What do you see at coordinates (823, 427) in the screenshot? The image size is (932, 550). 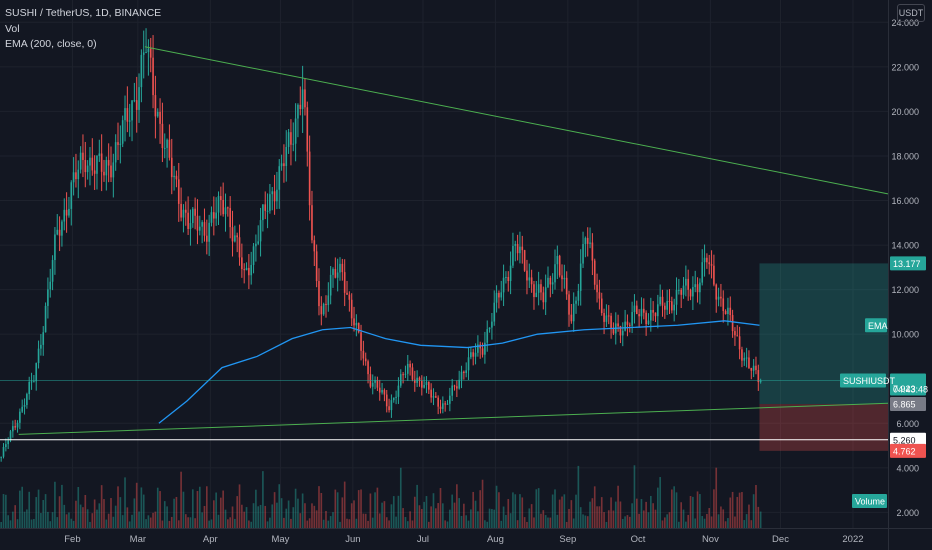 I see `loss-zone` at bounding box center [823, 427].